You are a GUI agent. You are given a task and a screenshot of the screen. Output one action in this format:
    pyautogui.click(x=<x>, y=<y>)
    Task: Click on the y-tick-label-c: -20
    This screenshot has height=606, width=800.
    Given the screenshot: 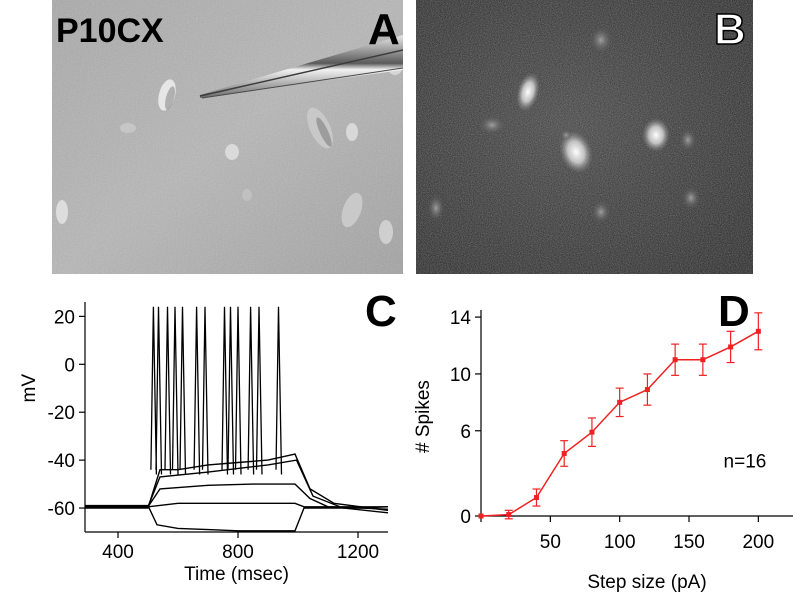 What is the action you would take?
    pyautogui.click(x=61, y=413)
    